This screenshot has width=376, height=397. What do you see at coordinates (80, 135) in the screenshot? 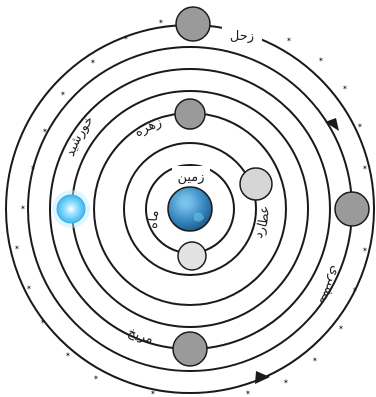
I see `label-sun: خورشید` at bounding box center [80, 135].